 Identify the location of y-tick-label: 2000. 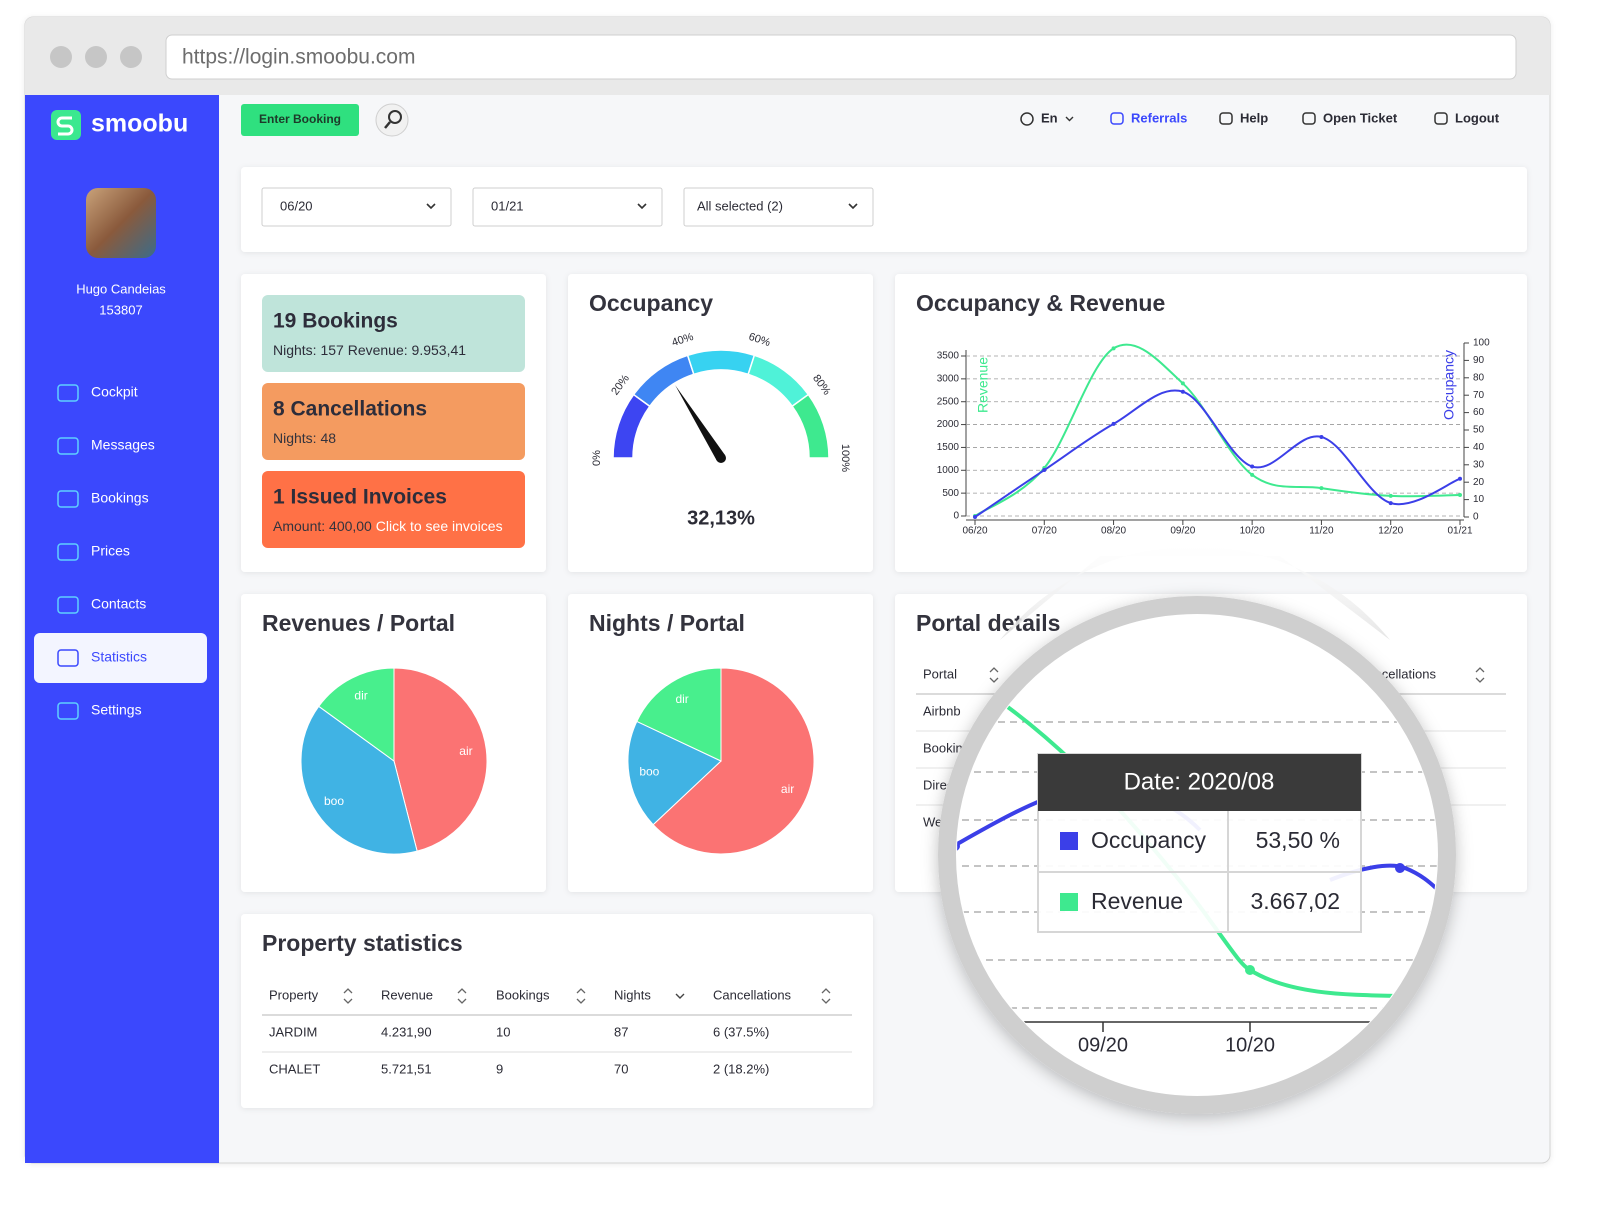
(948, 424).